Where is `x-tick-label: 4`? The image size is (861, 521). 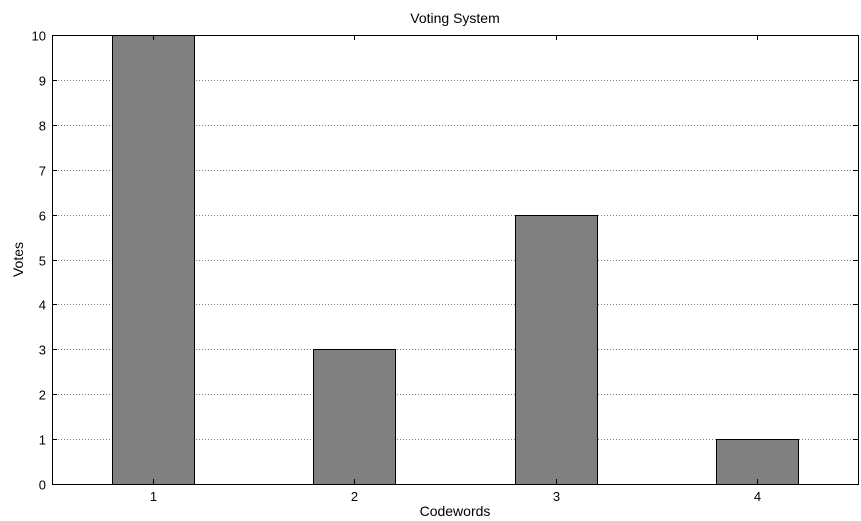 x-tick-label: 4 is located at coordinates (757, 496).